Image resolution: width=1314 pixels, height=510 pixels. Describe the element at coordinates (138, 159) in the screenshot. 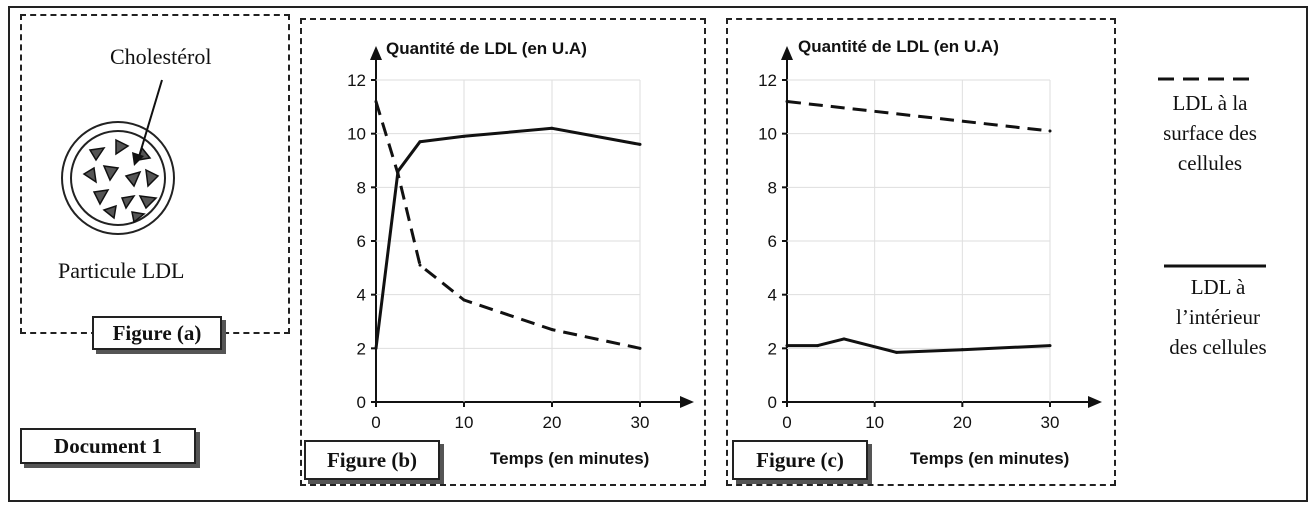

I see `cholesterol-arrowhead` at that location.